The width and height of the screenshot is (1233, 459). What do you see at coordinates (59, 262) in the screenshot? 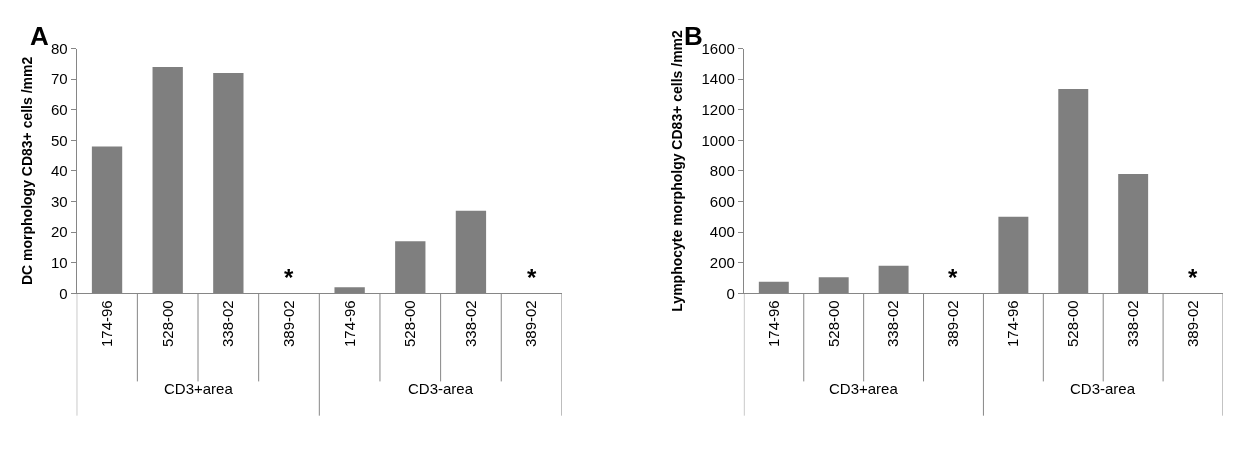
I see `y-tick-label: 10` at bounding box center [59, 262].